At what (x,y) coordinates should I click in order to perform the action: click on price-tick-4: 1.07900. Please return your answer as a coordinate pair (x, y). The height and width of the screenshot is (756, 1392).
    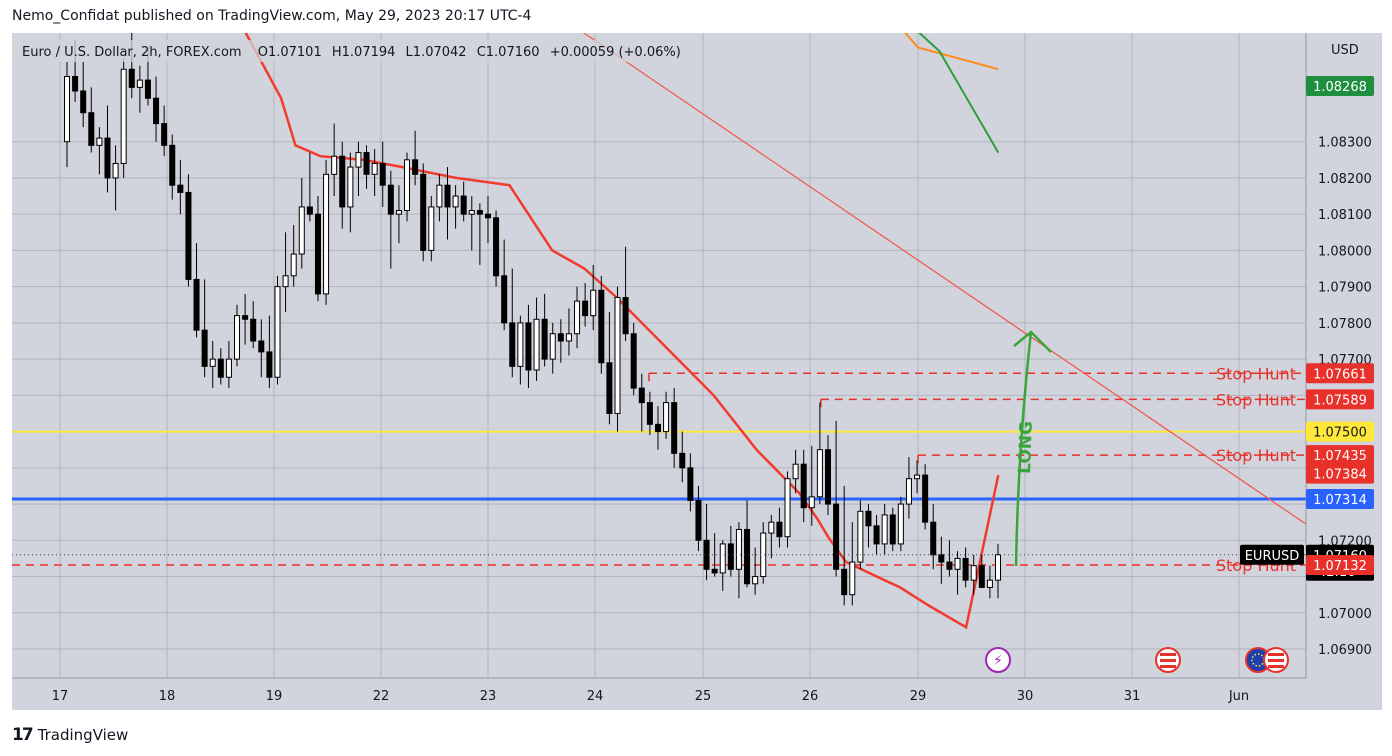
    Looking at the image, I should click on (1345, 288).